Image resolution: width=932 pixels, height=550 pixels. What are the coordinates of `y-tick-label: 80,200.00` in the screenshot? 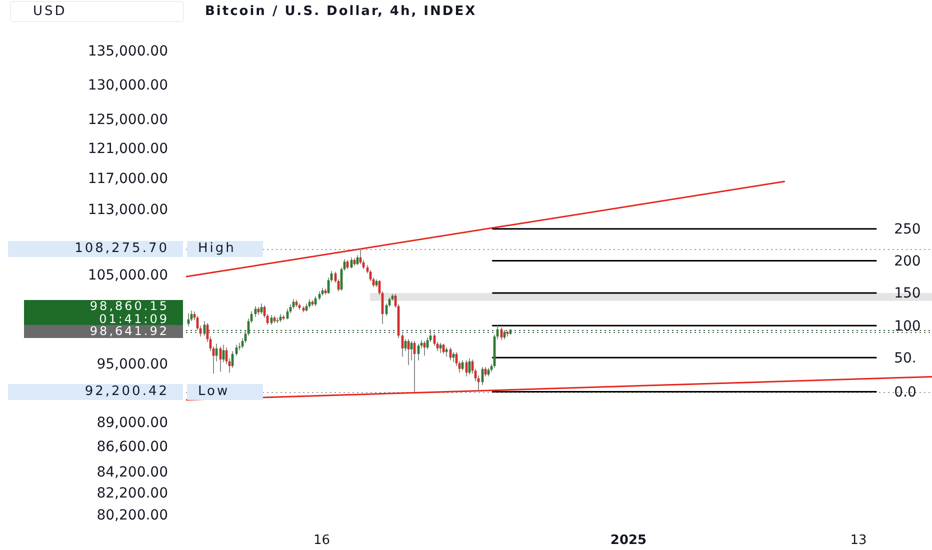 It's located at (132, 516).